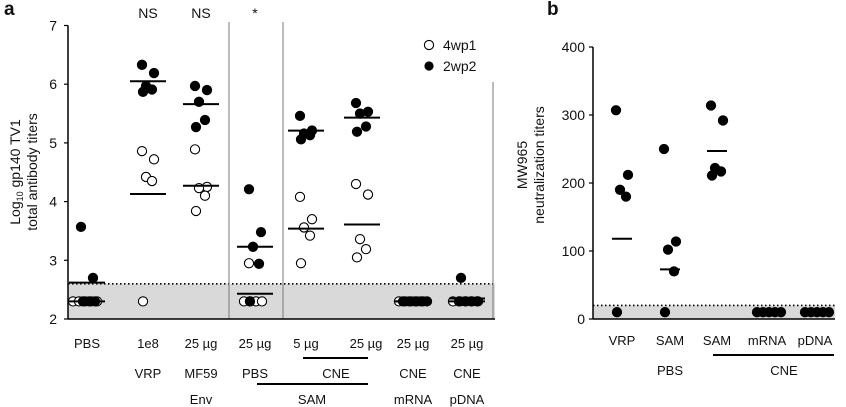 Image resolution: width=846 pixels, height=407 pixels. I want to click on significance-label: *, so click(255, 13).